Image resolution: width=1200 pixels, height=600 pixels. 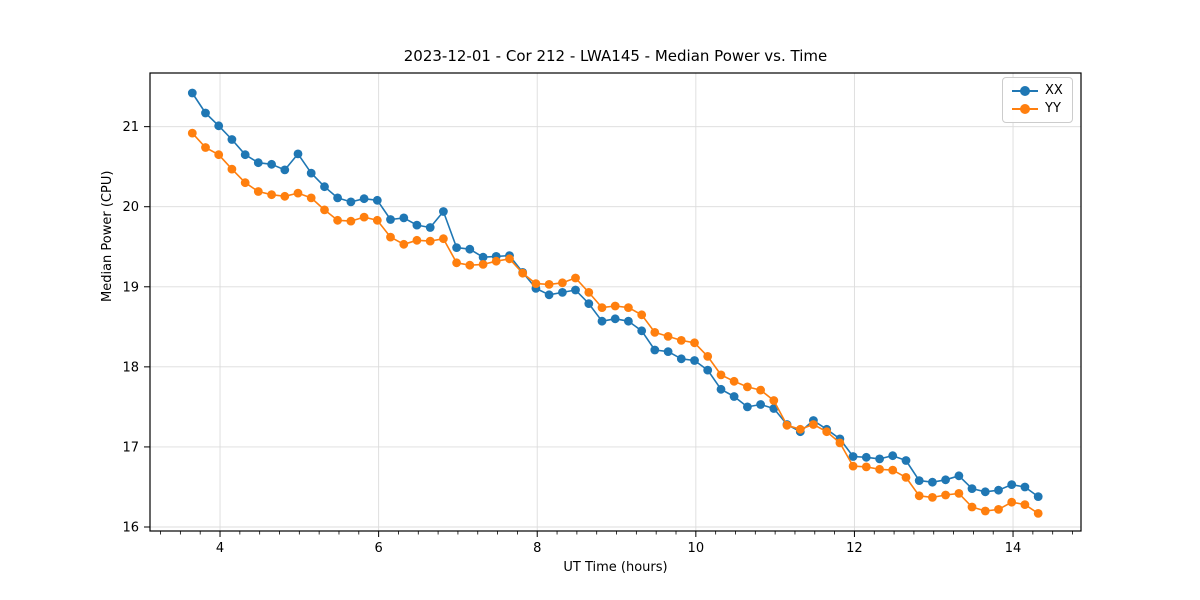 I want to click on yy-line-marker-icon, so click(x=1025, y=109).